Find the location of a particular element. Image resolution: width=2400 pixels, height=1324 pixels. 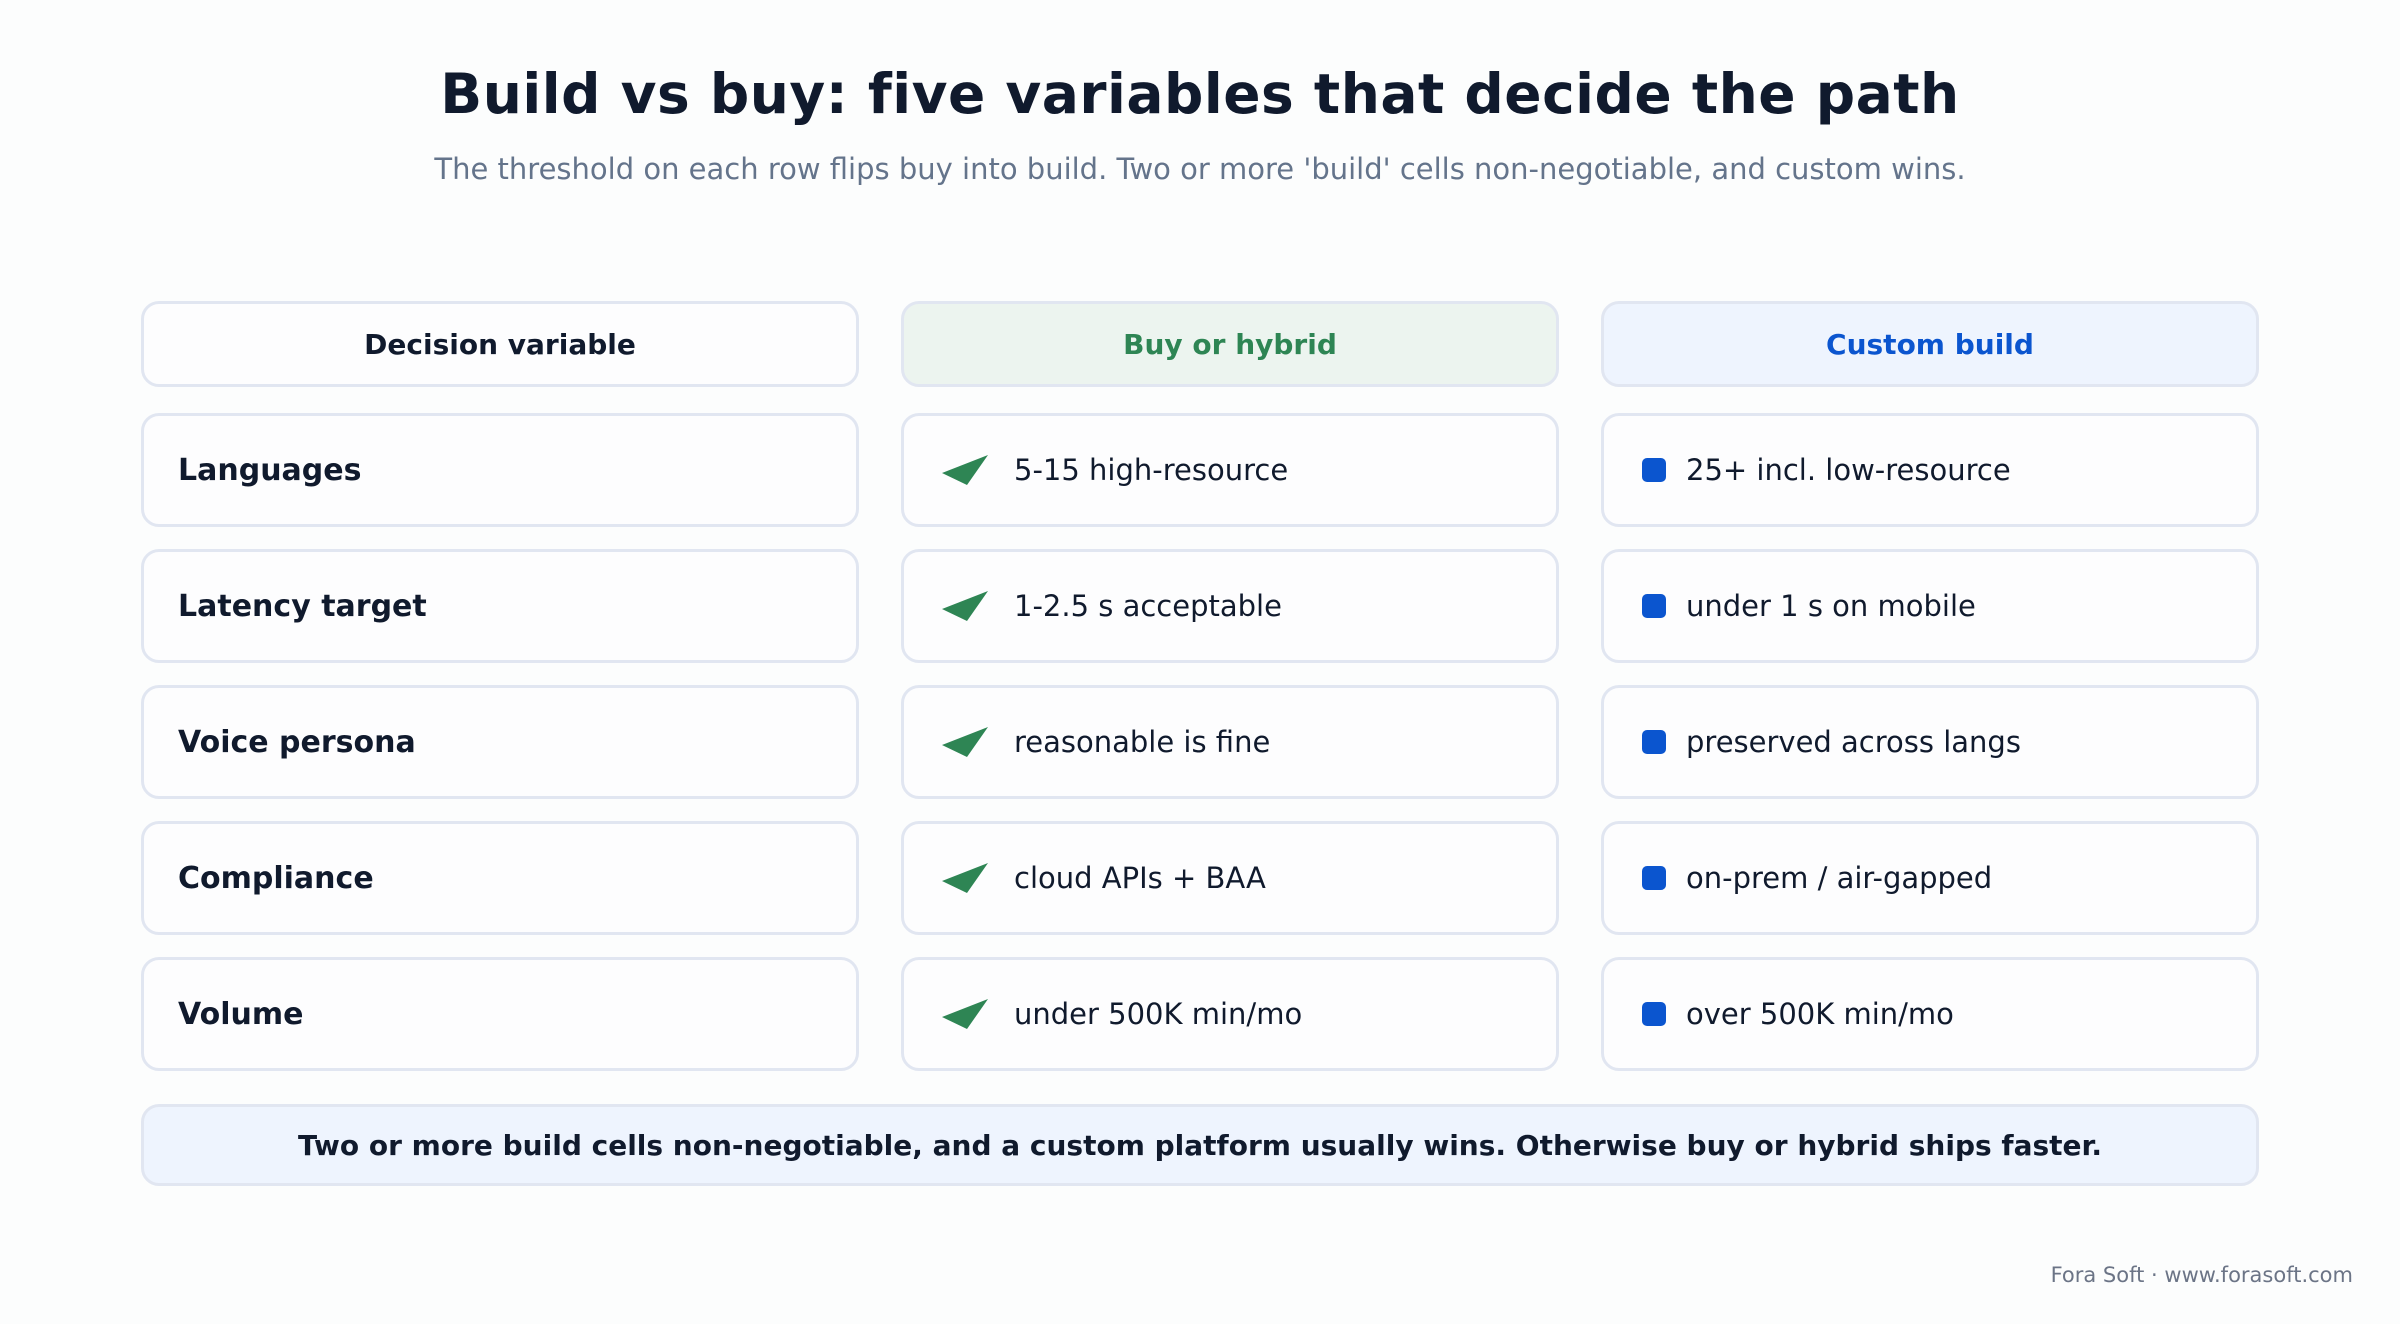

variable-cell: Latency target is located at coordinates (500, 606).